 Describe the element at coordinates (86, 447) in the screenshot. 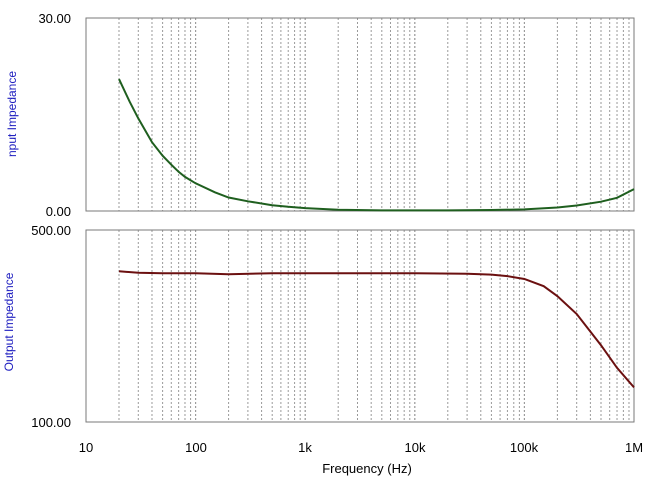

I see `x-tick-label: 10` at that location.